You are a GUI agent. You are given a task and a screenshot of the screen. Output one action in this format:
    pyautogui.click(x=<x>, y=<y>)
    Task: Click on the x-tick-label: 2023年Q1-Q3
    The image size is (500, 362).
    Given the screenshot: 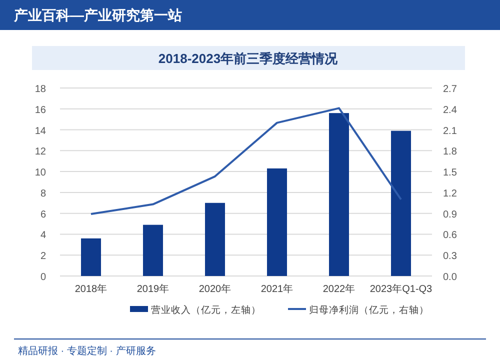 What is the action you would take?
    pyautogui.click(x=401, y=289)
    